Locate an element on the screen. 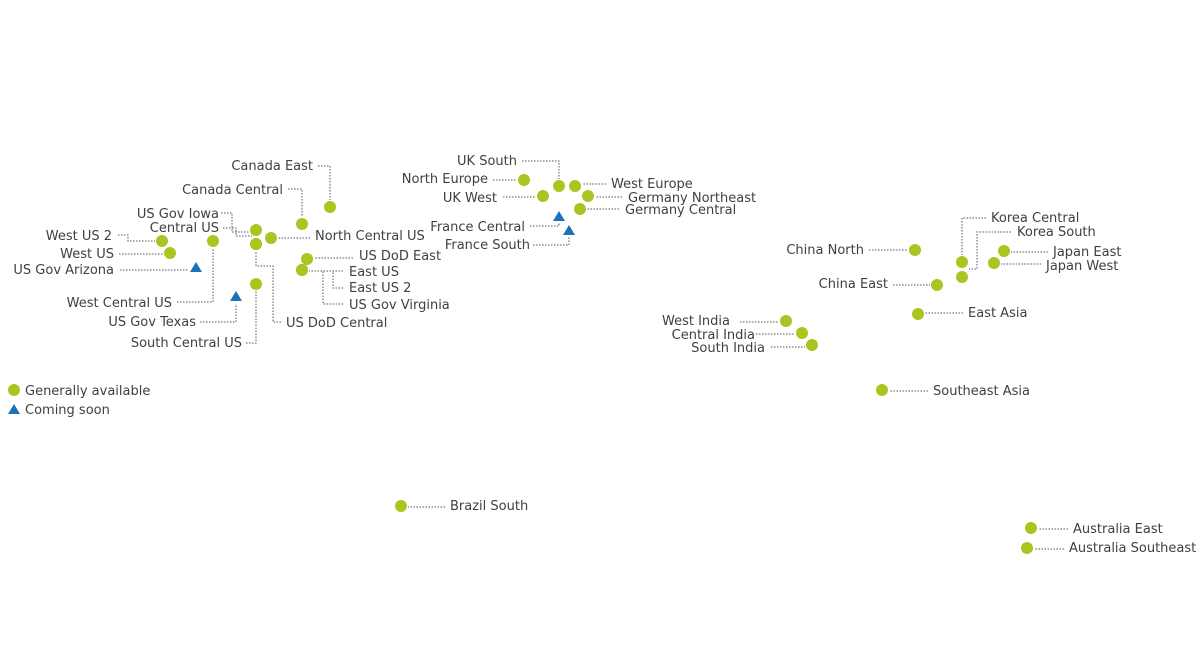 The height and width of the screenshot is (652, 1202). leader-west-central-us is located at coordinates (195, 275).